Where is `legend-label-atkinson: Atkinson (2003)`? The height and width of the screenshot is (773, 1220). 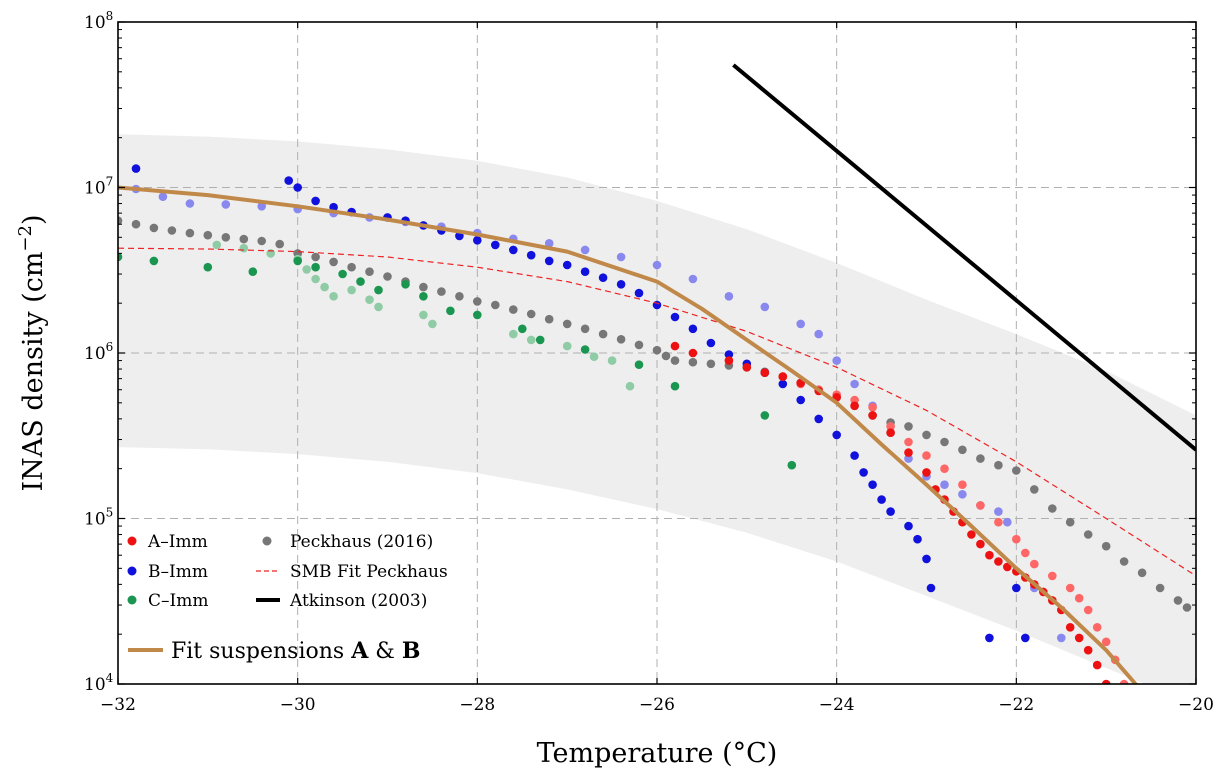 legend-label-atkinson: Atkinson (2003) is located at coordinates (358, 601).